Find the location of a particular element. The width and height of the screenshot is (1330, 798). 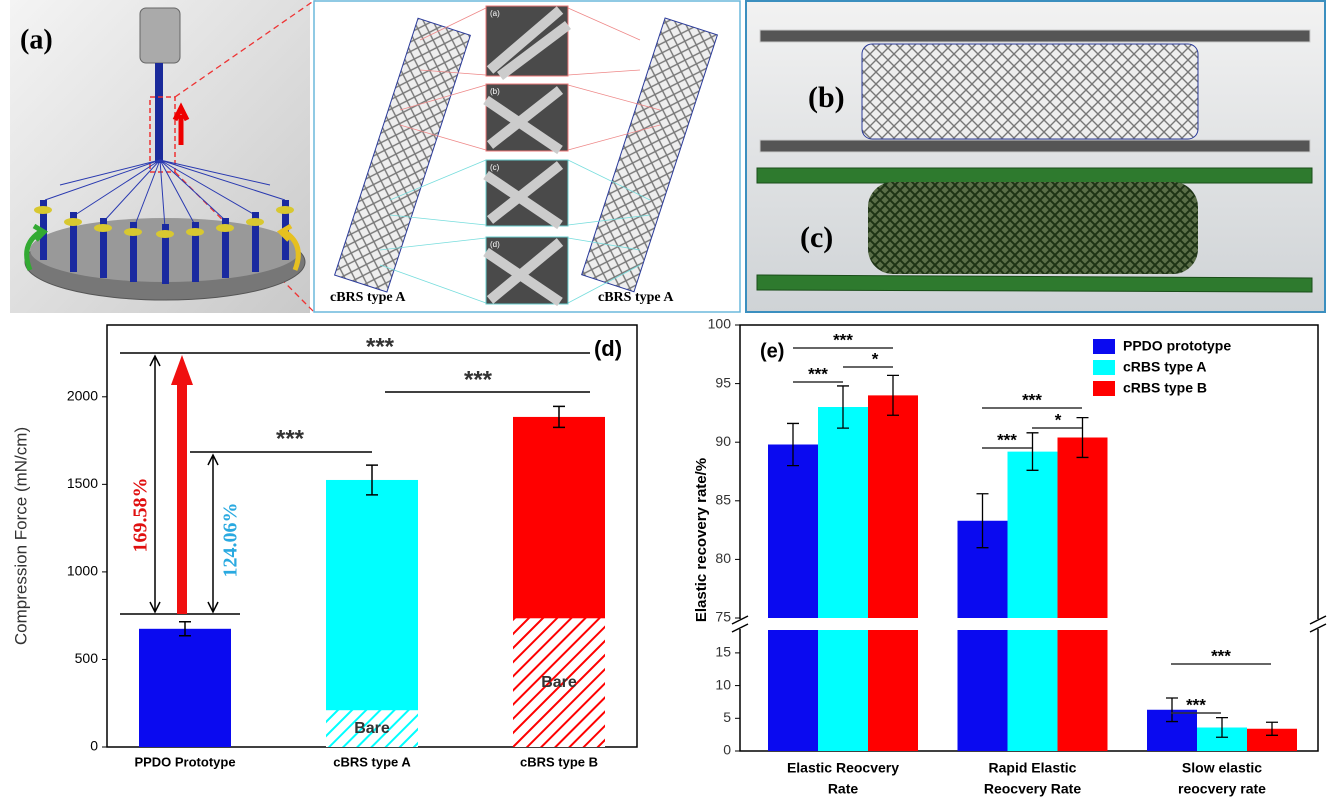

annotation: 124.06% is located at coordinates (231, 540).